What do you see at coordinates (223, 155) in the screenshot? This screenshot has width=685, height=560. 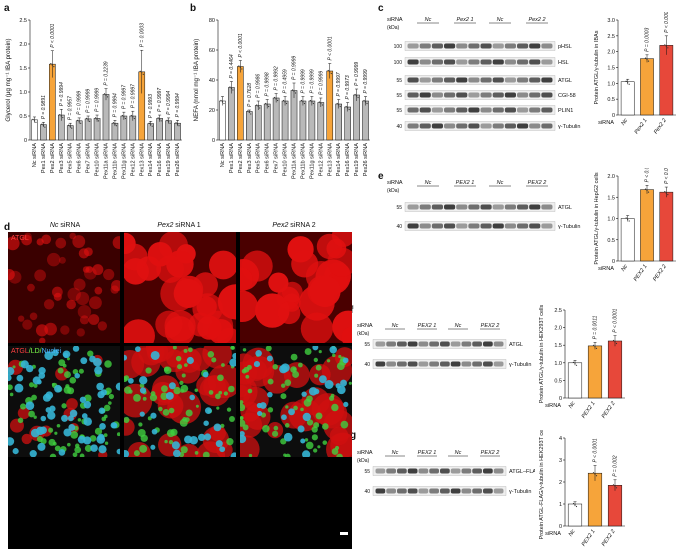 I see `category-label: Nc siRNA` at bounding box center [223, 155].